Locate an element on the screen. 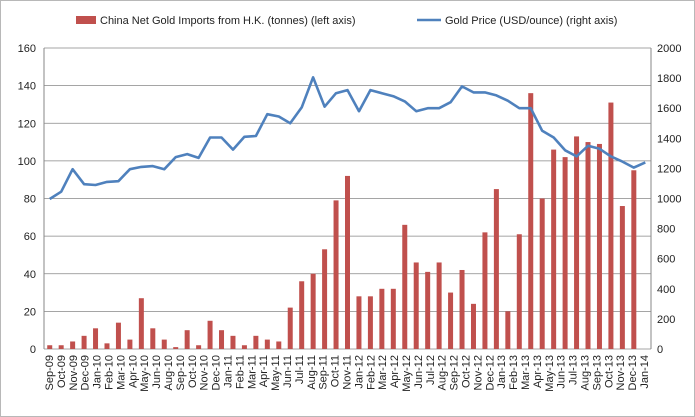  y-right-tick-label: 800 is located at coordinates (666, 230).